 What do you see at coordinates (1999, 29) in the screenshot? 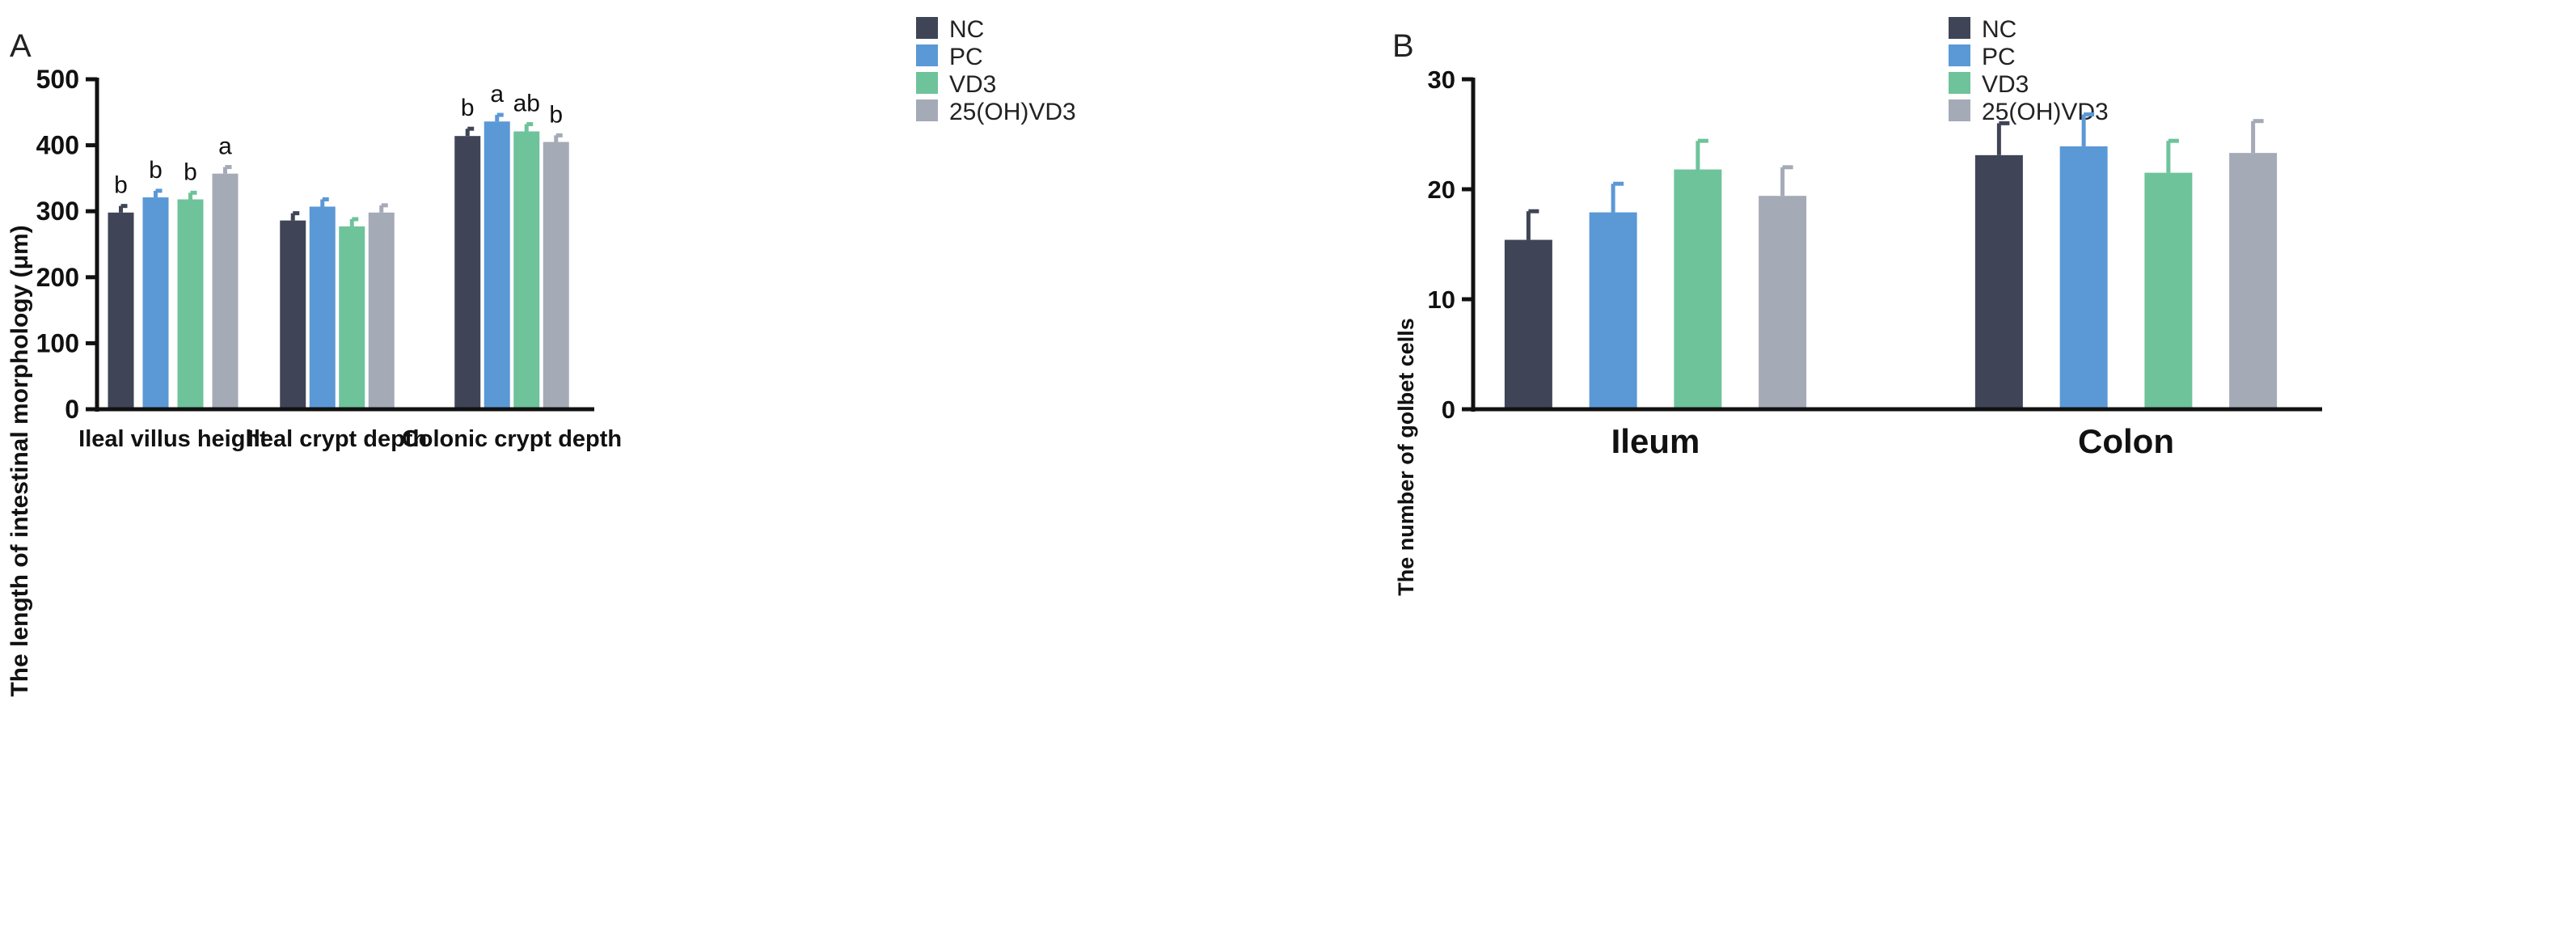
I see `panel-b-legend-label: NC` at bounding box center [1999, 29].